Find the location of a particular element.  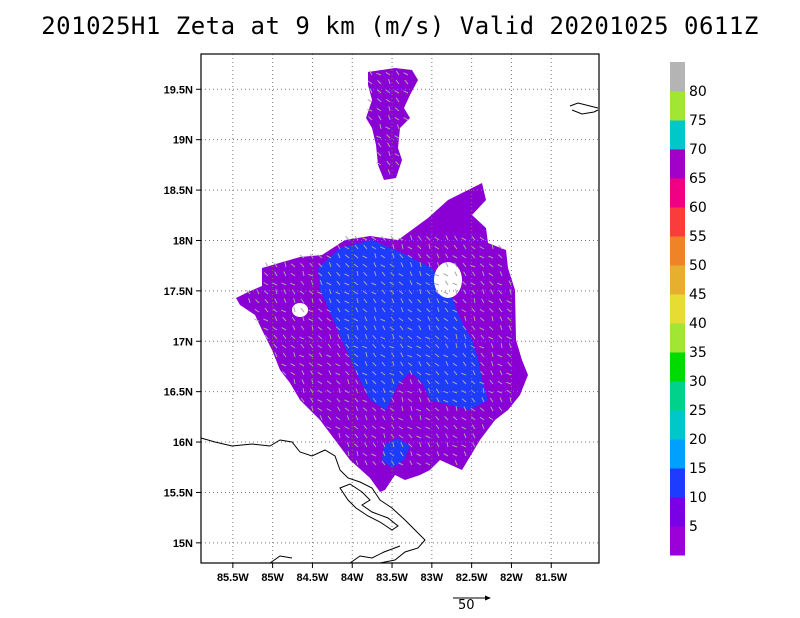

lon-axis: 85.5W 85W 84.5W 84W 83.5W 83W 82.5W 82W 81.5W is located at coordinates (392, 573).